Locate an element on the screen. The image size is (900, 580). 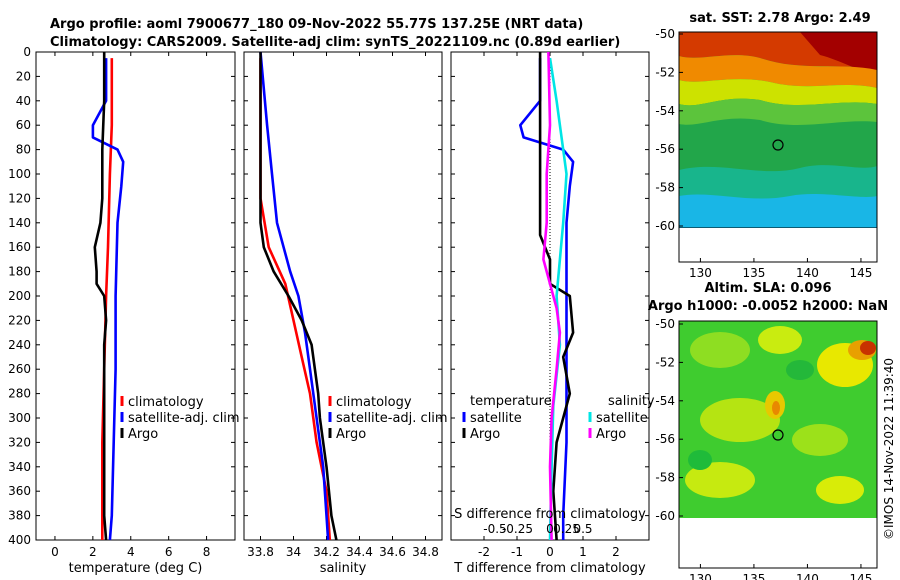
difference-xtick-label: -2 is located at coordinates (484, 552).